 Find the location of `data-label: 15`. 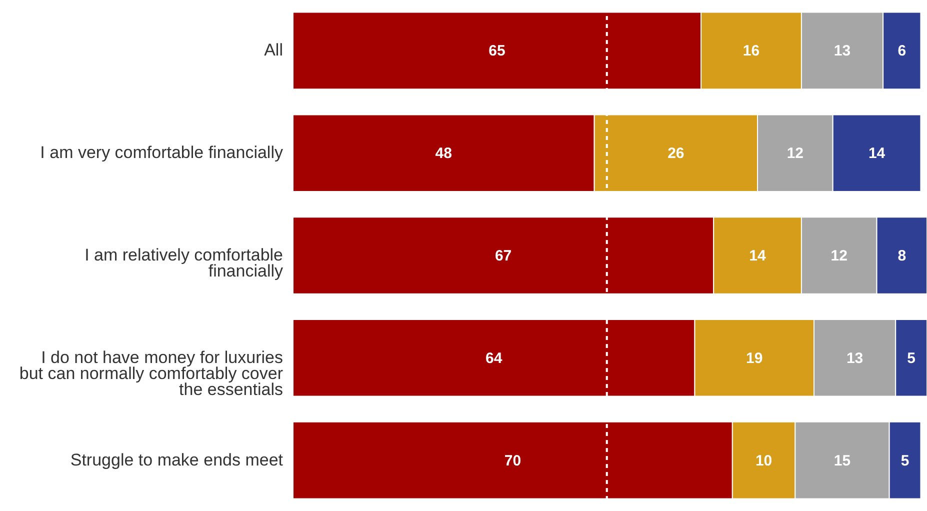

data-label: 15 is located at coordinates (842, 461).